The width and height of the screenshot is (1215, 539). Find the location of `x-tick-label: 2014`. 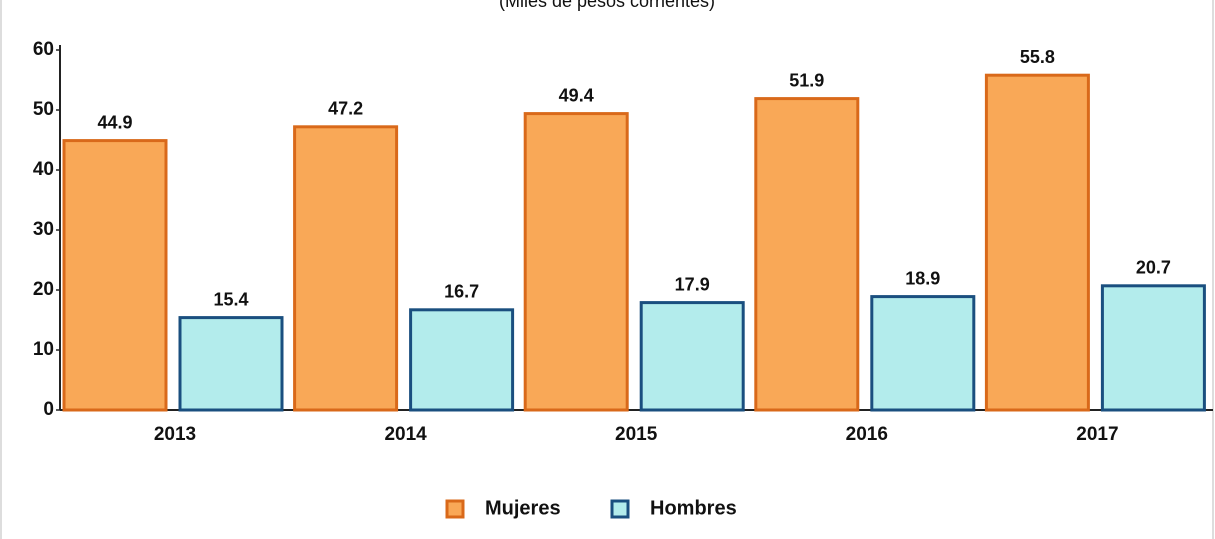

x-tick-label: 2014 is located at coordinates (405, 434).